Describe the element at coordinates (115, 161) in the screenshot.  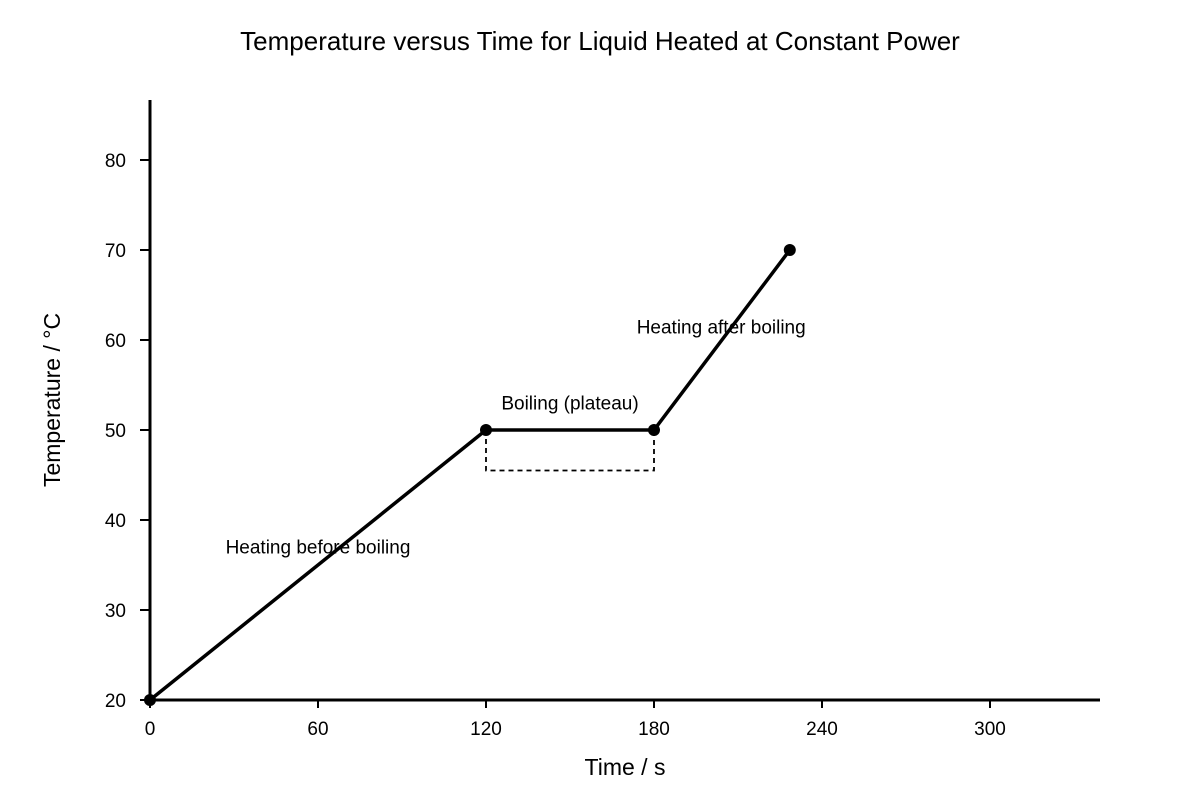
I see `y-tick-label: 80` at that location.